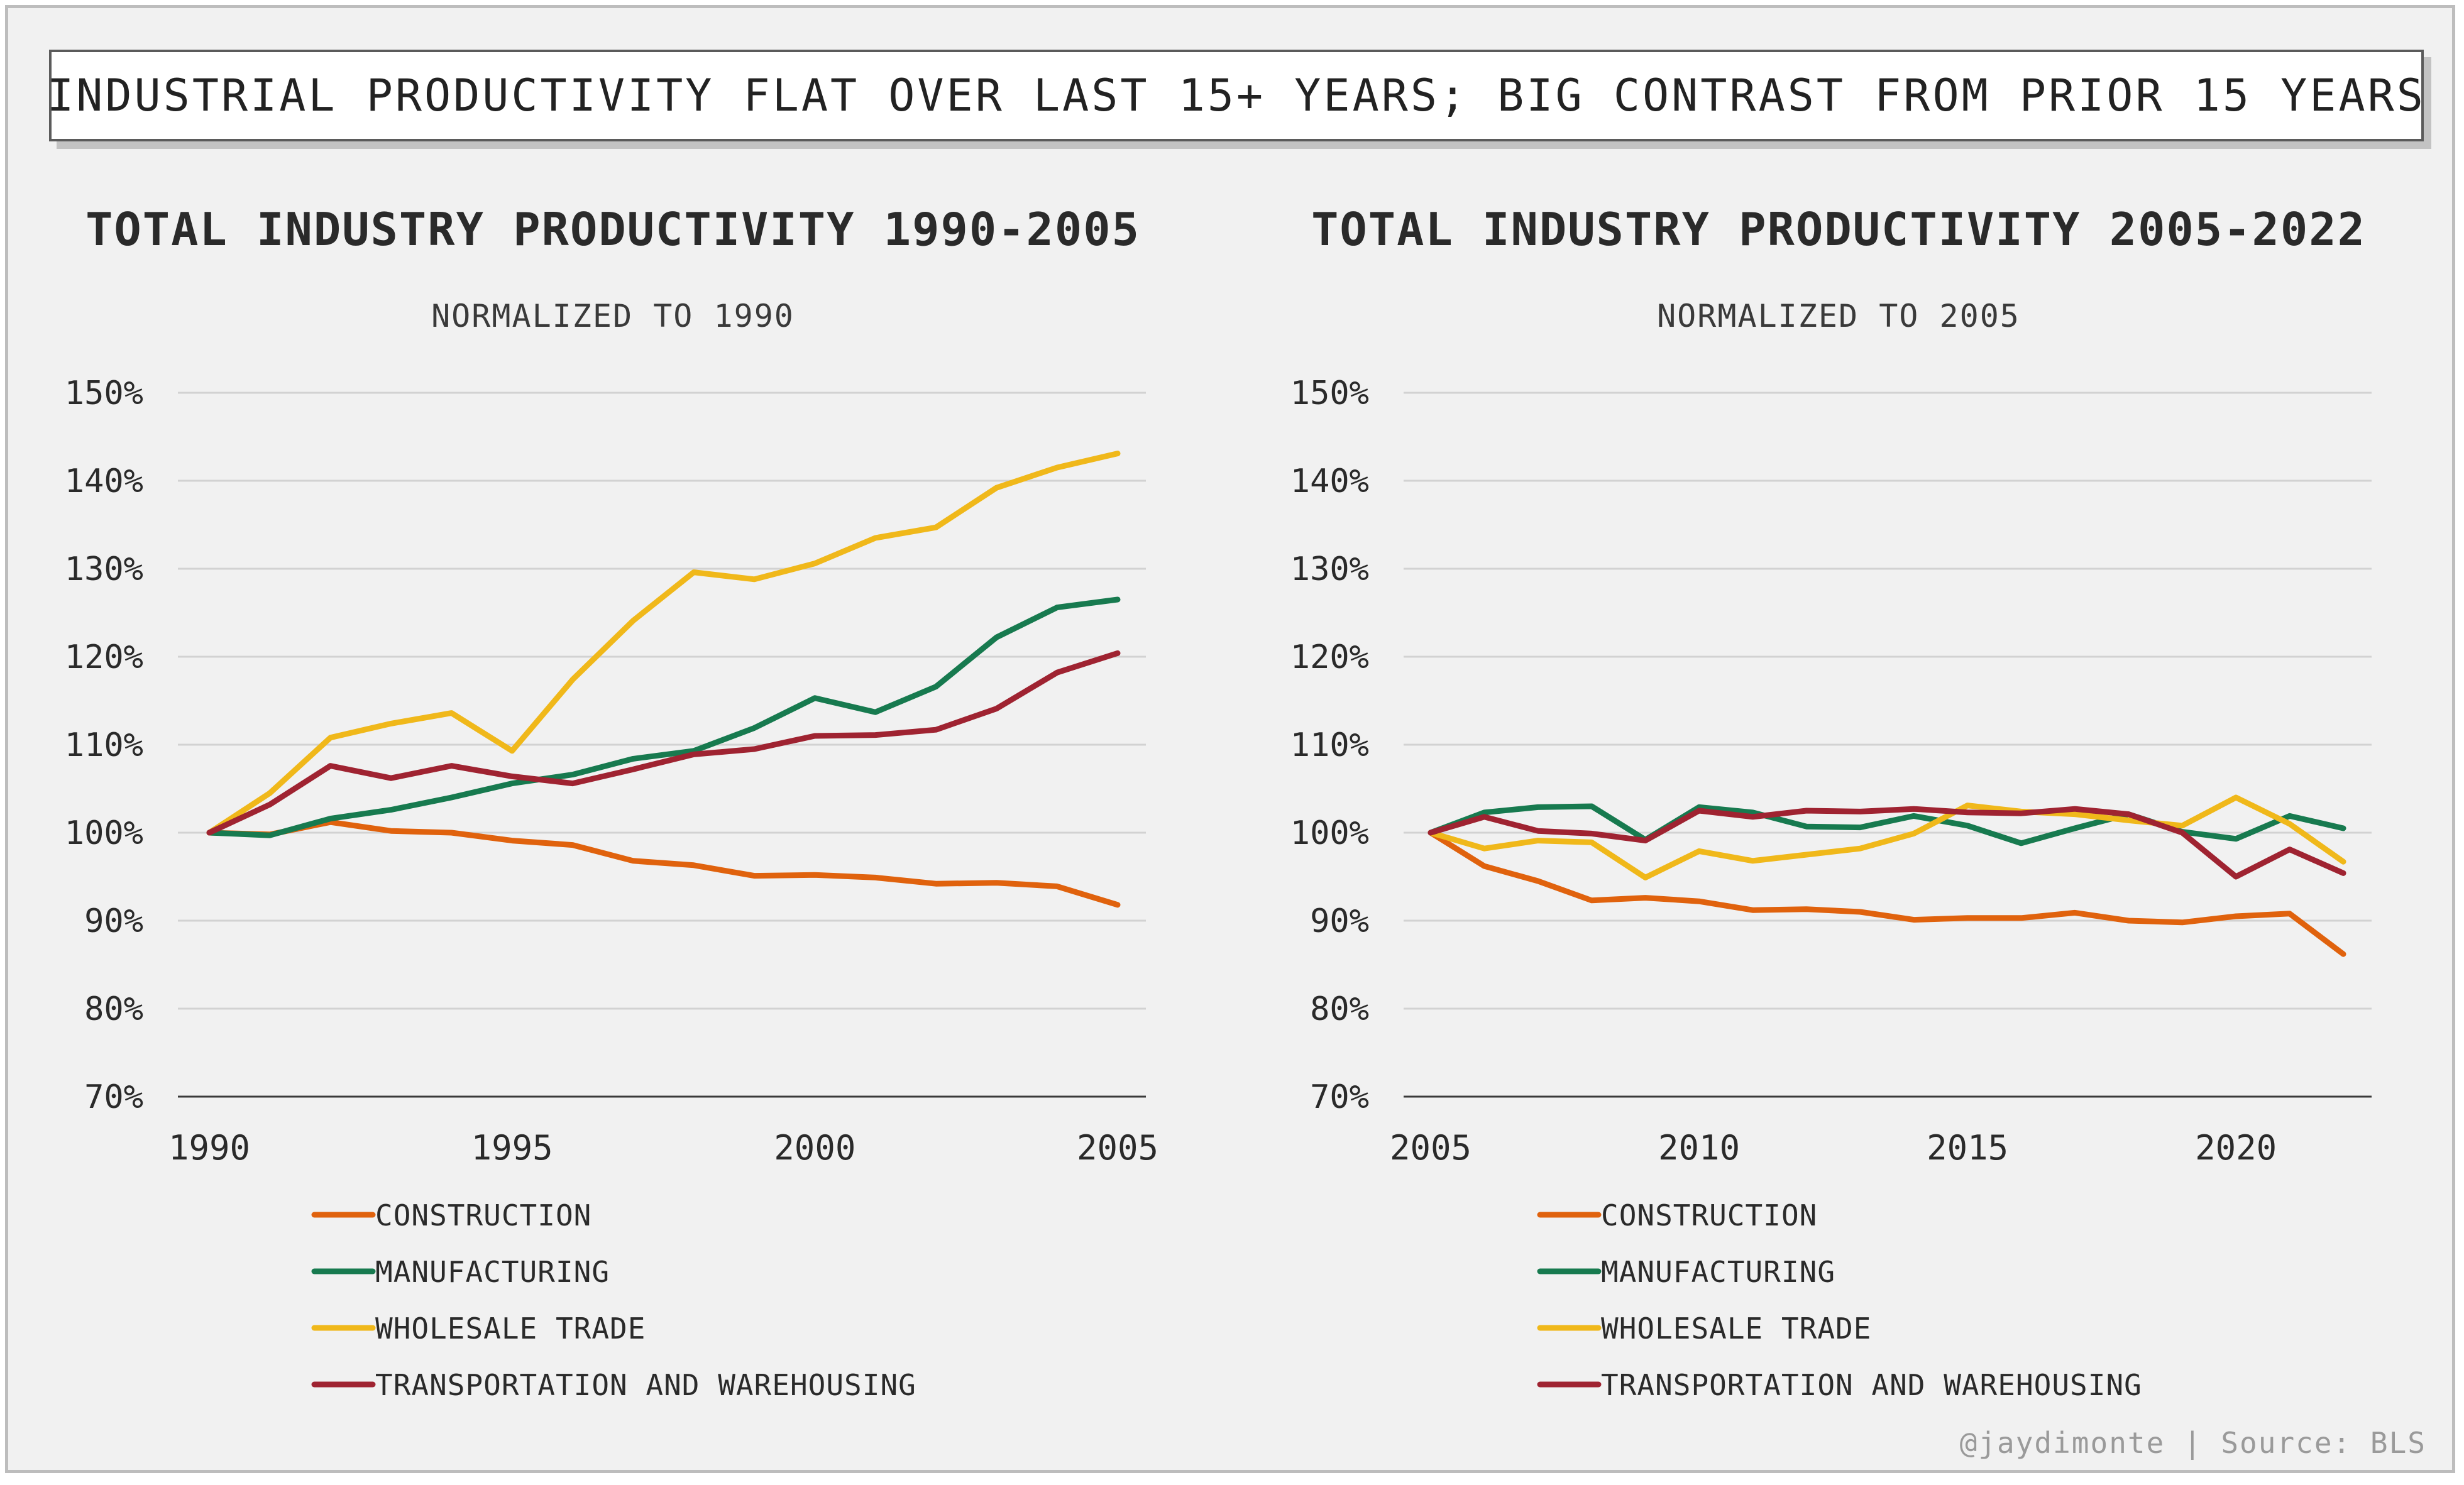 The image size is (2464, 1485). I want to click on source-credit: @jaydimonte | Source: BLS, so click(2192, 1443).